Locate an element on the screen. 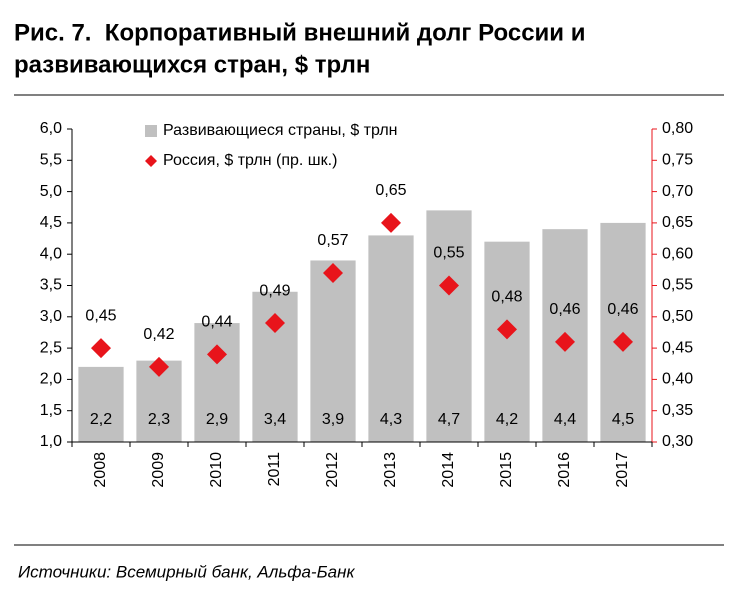  y2-tick-label: 0,45 is located at coordinates (677, 347).